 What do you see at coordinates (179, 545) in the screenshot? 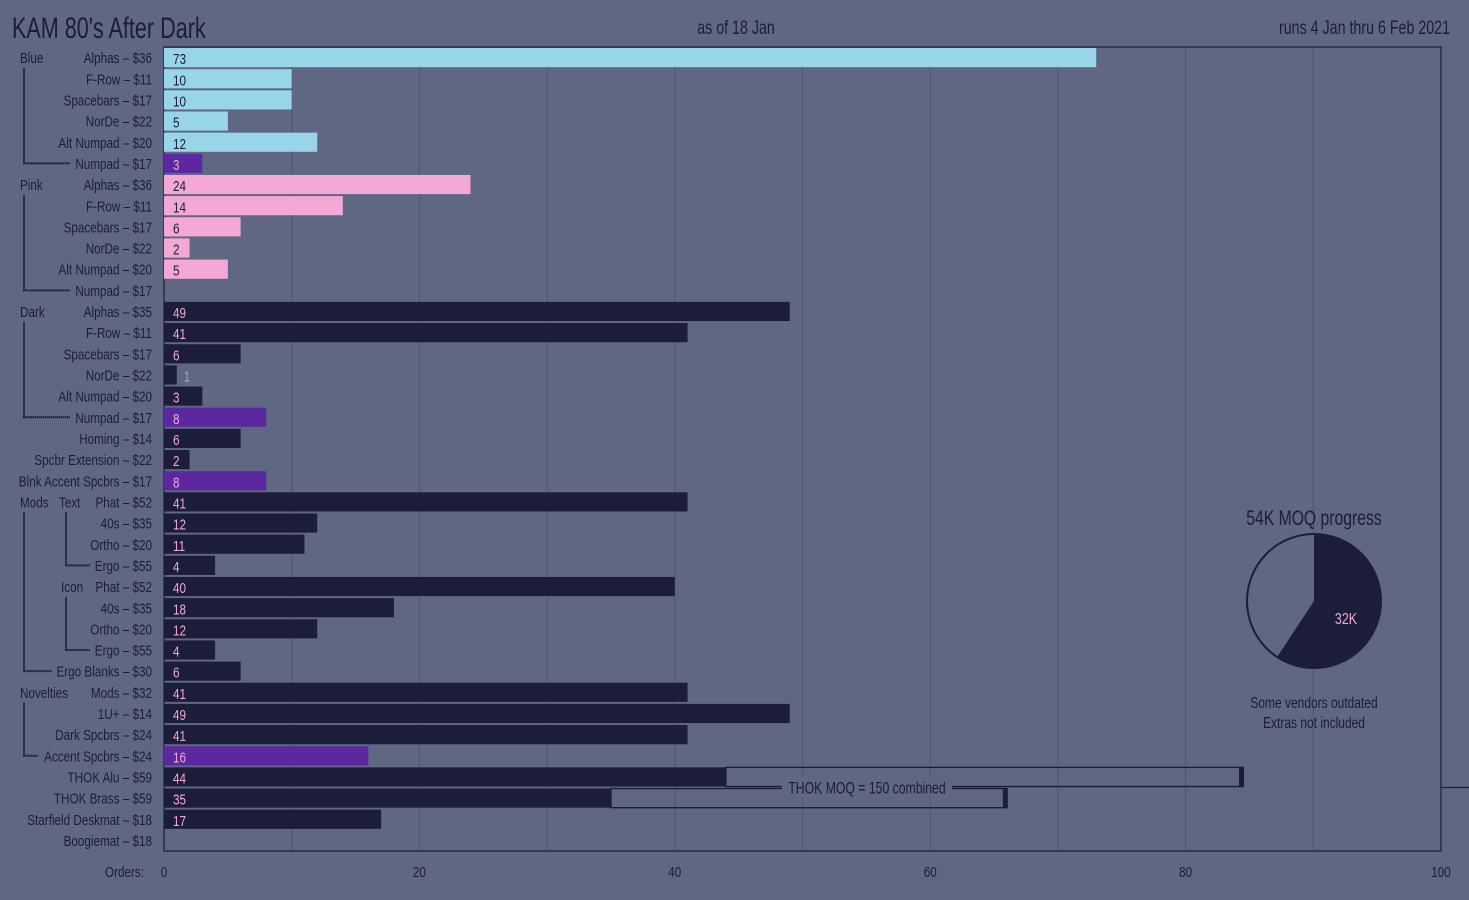
I see `bar-value-label: 11` at bounding box center [179, 545].